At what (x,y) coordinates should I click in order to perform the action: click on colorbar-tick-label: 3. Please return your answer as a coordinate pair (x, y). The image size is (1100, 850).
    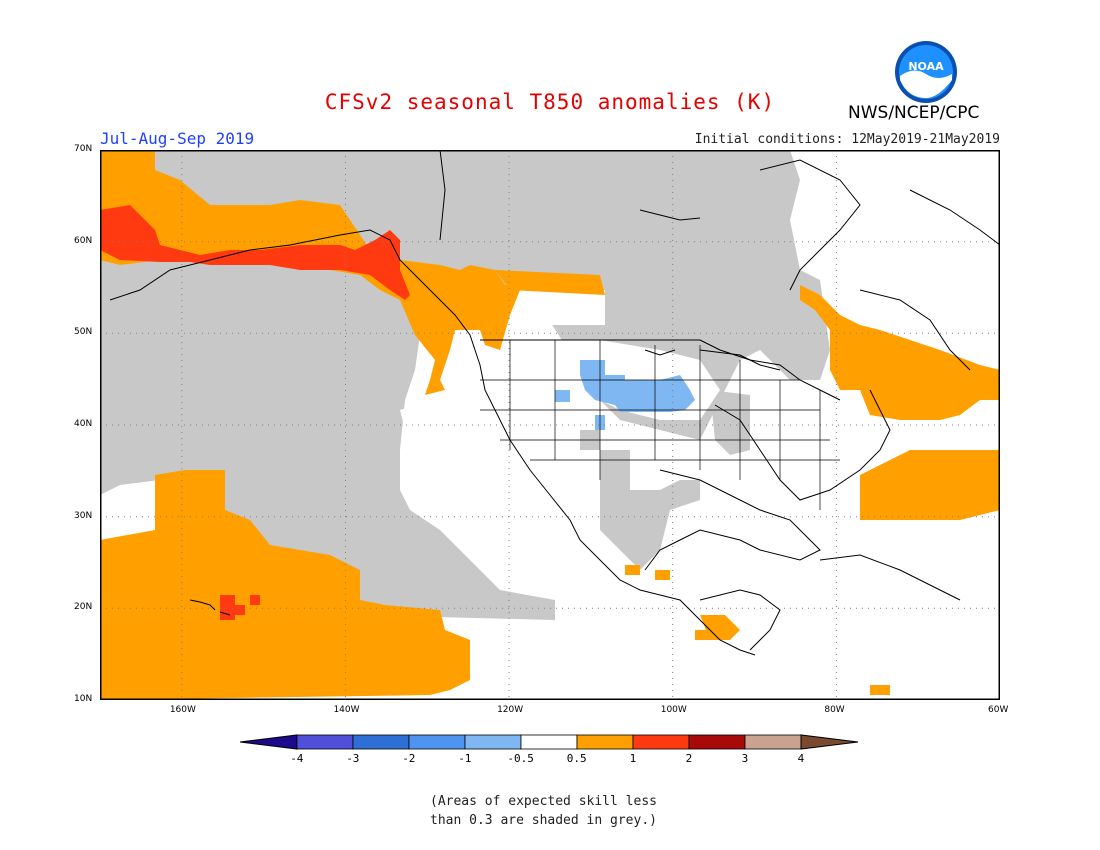
    Looking at the image, I should click on (745, 758).